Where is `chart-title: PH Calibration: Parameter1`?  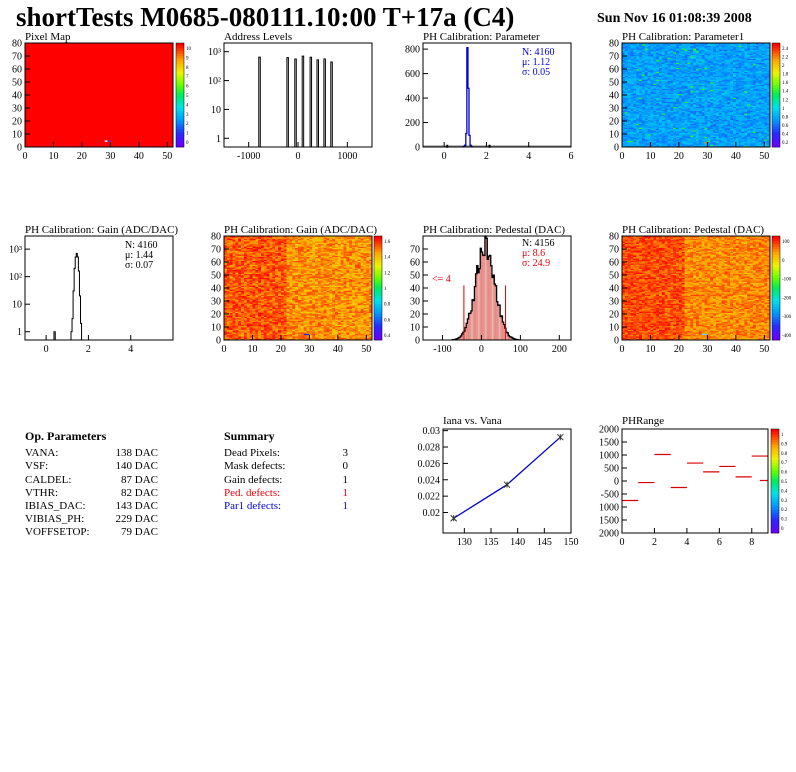
chart-title: PH Calibration: Parameter1 is located at coordinates (683, 37).